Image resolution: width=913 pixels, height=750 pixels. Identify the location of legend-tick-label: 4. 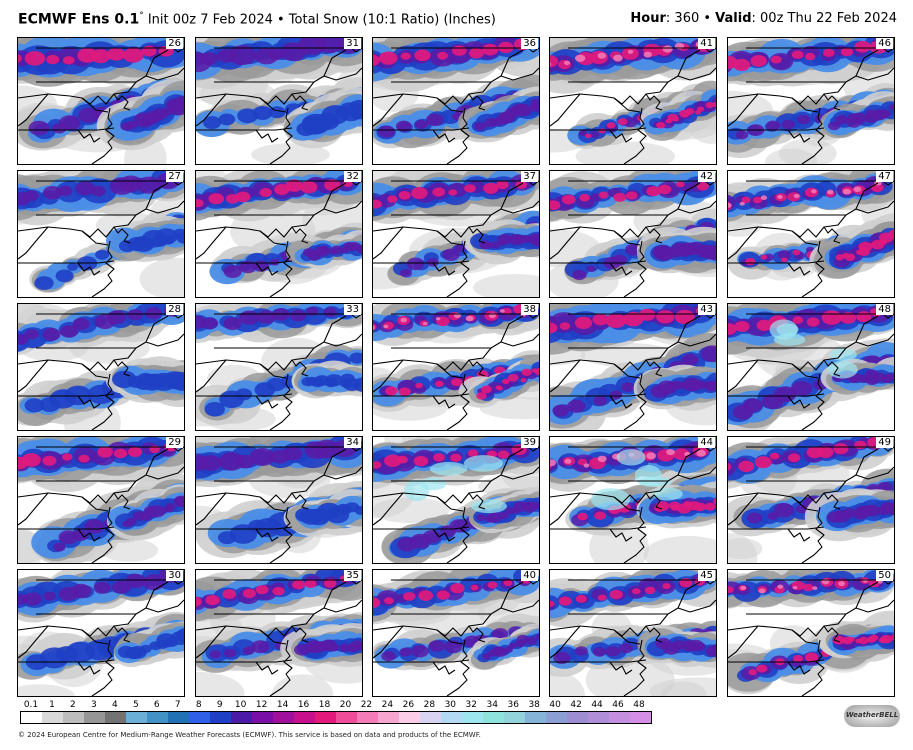
(114, 705).